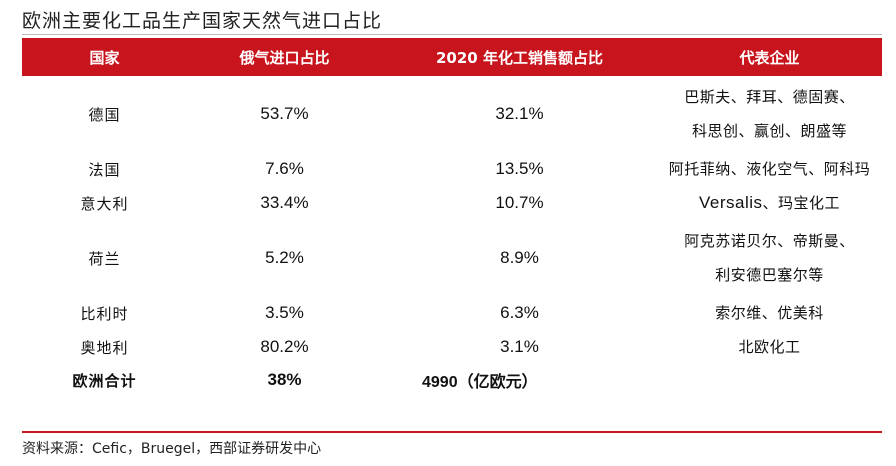  I want to click on header-representative-companies: 代表企业, so click(769, 57).